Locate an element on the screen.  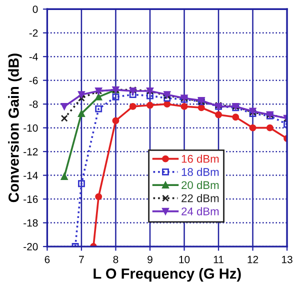
y-tick-label: -10 is located at coordinates (31, 128).